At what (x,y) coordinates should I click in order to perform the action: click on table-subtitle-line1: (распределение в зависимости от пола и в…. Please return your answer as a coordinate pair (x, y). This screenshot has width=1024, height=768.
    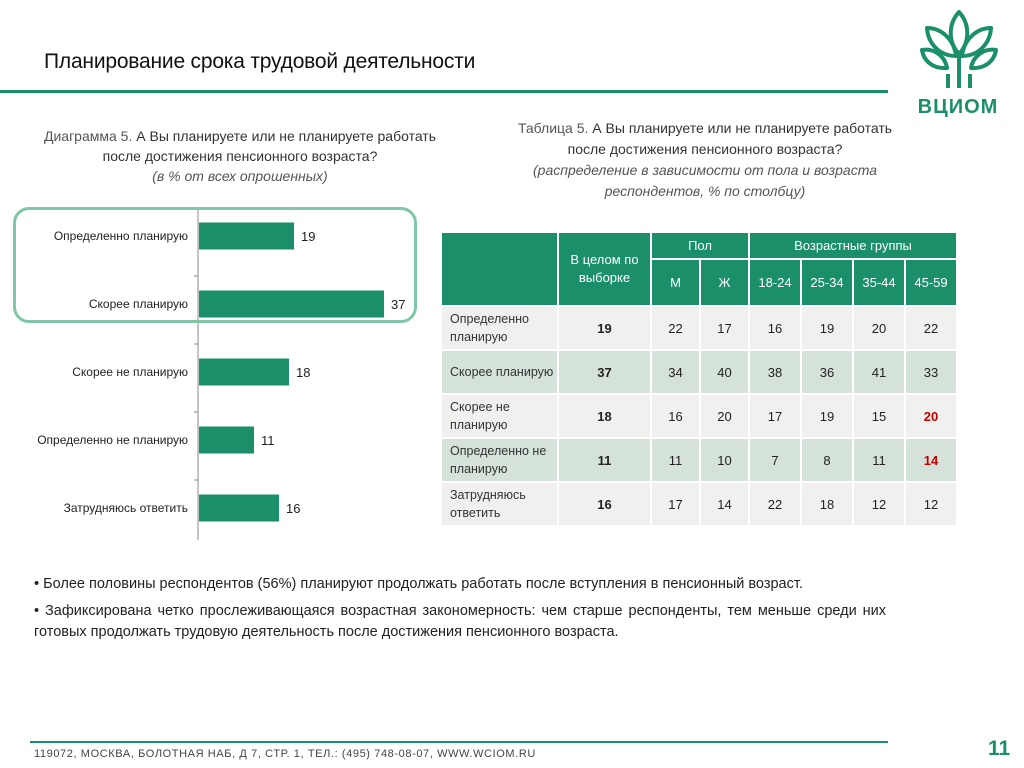
    Looking at the image, I should click on (705, 170).